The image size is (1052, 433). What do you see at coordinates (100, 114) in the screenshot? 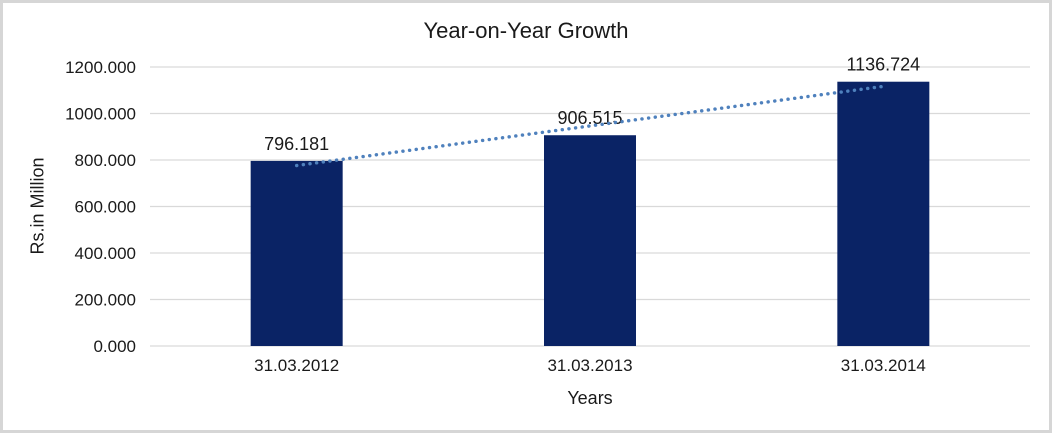
I see `y-tick-label: 1000.000` at bounding box center [100, 114].